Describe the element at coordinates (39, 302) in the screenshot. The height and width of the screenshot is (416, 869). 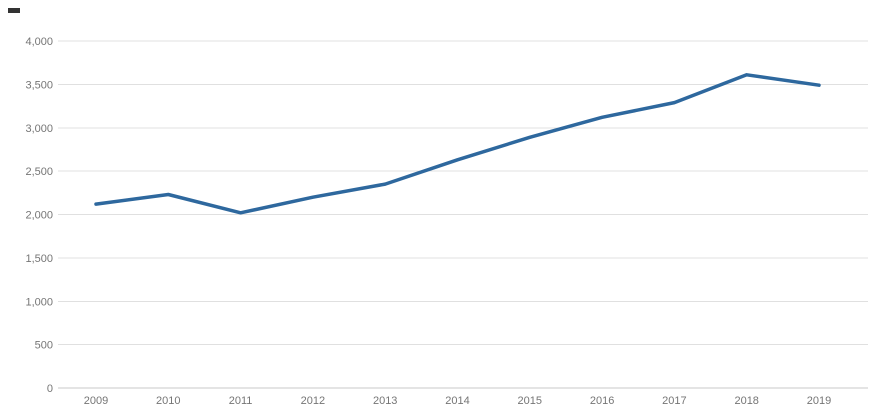
I see `y-axis-tick-label: 1,000` at that location.